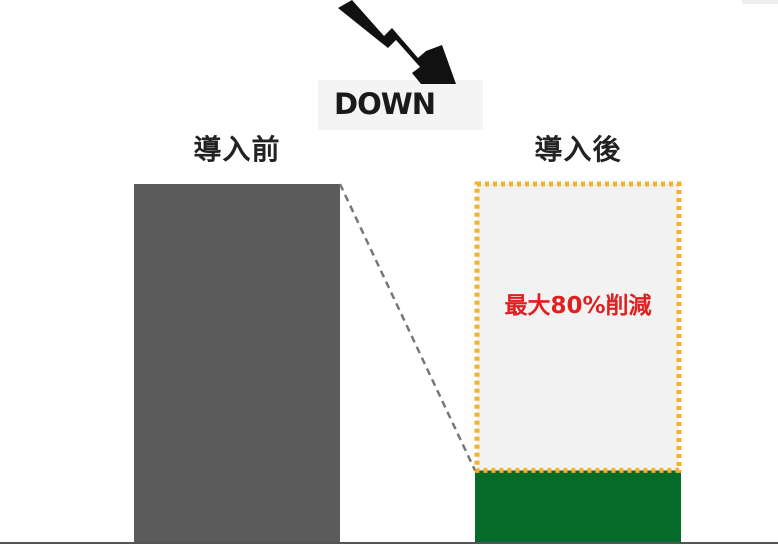  Describe the element at coordinates (397, 42) in the screenshot. I see `zigzag-down-arrow-icon` at that location.